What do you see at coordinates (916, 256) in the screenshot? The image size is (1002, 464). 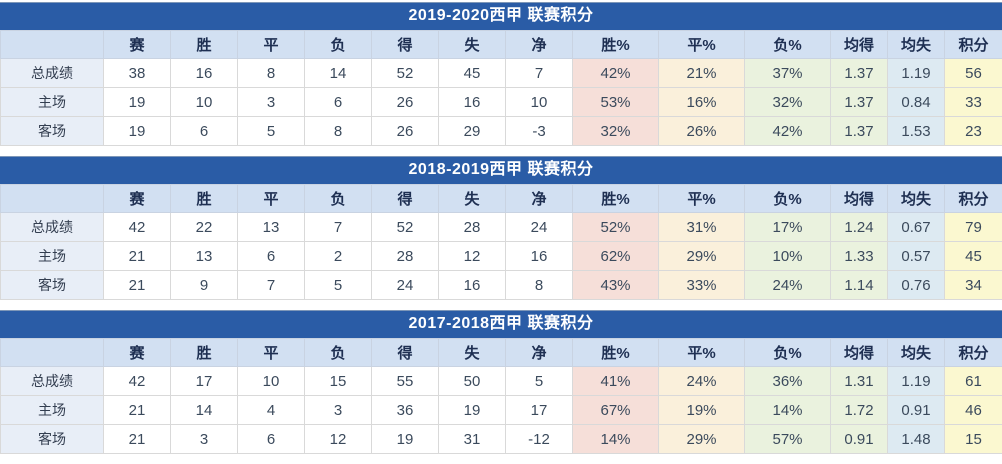 I see `data-cell-avg_against: 0.57` at bounding box center [916, 256].